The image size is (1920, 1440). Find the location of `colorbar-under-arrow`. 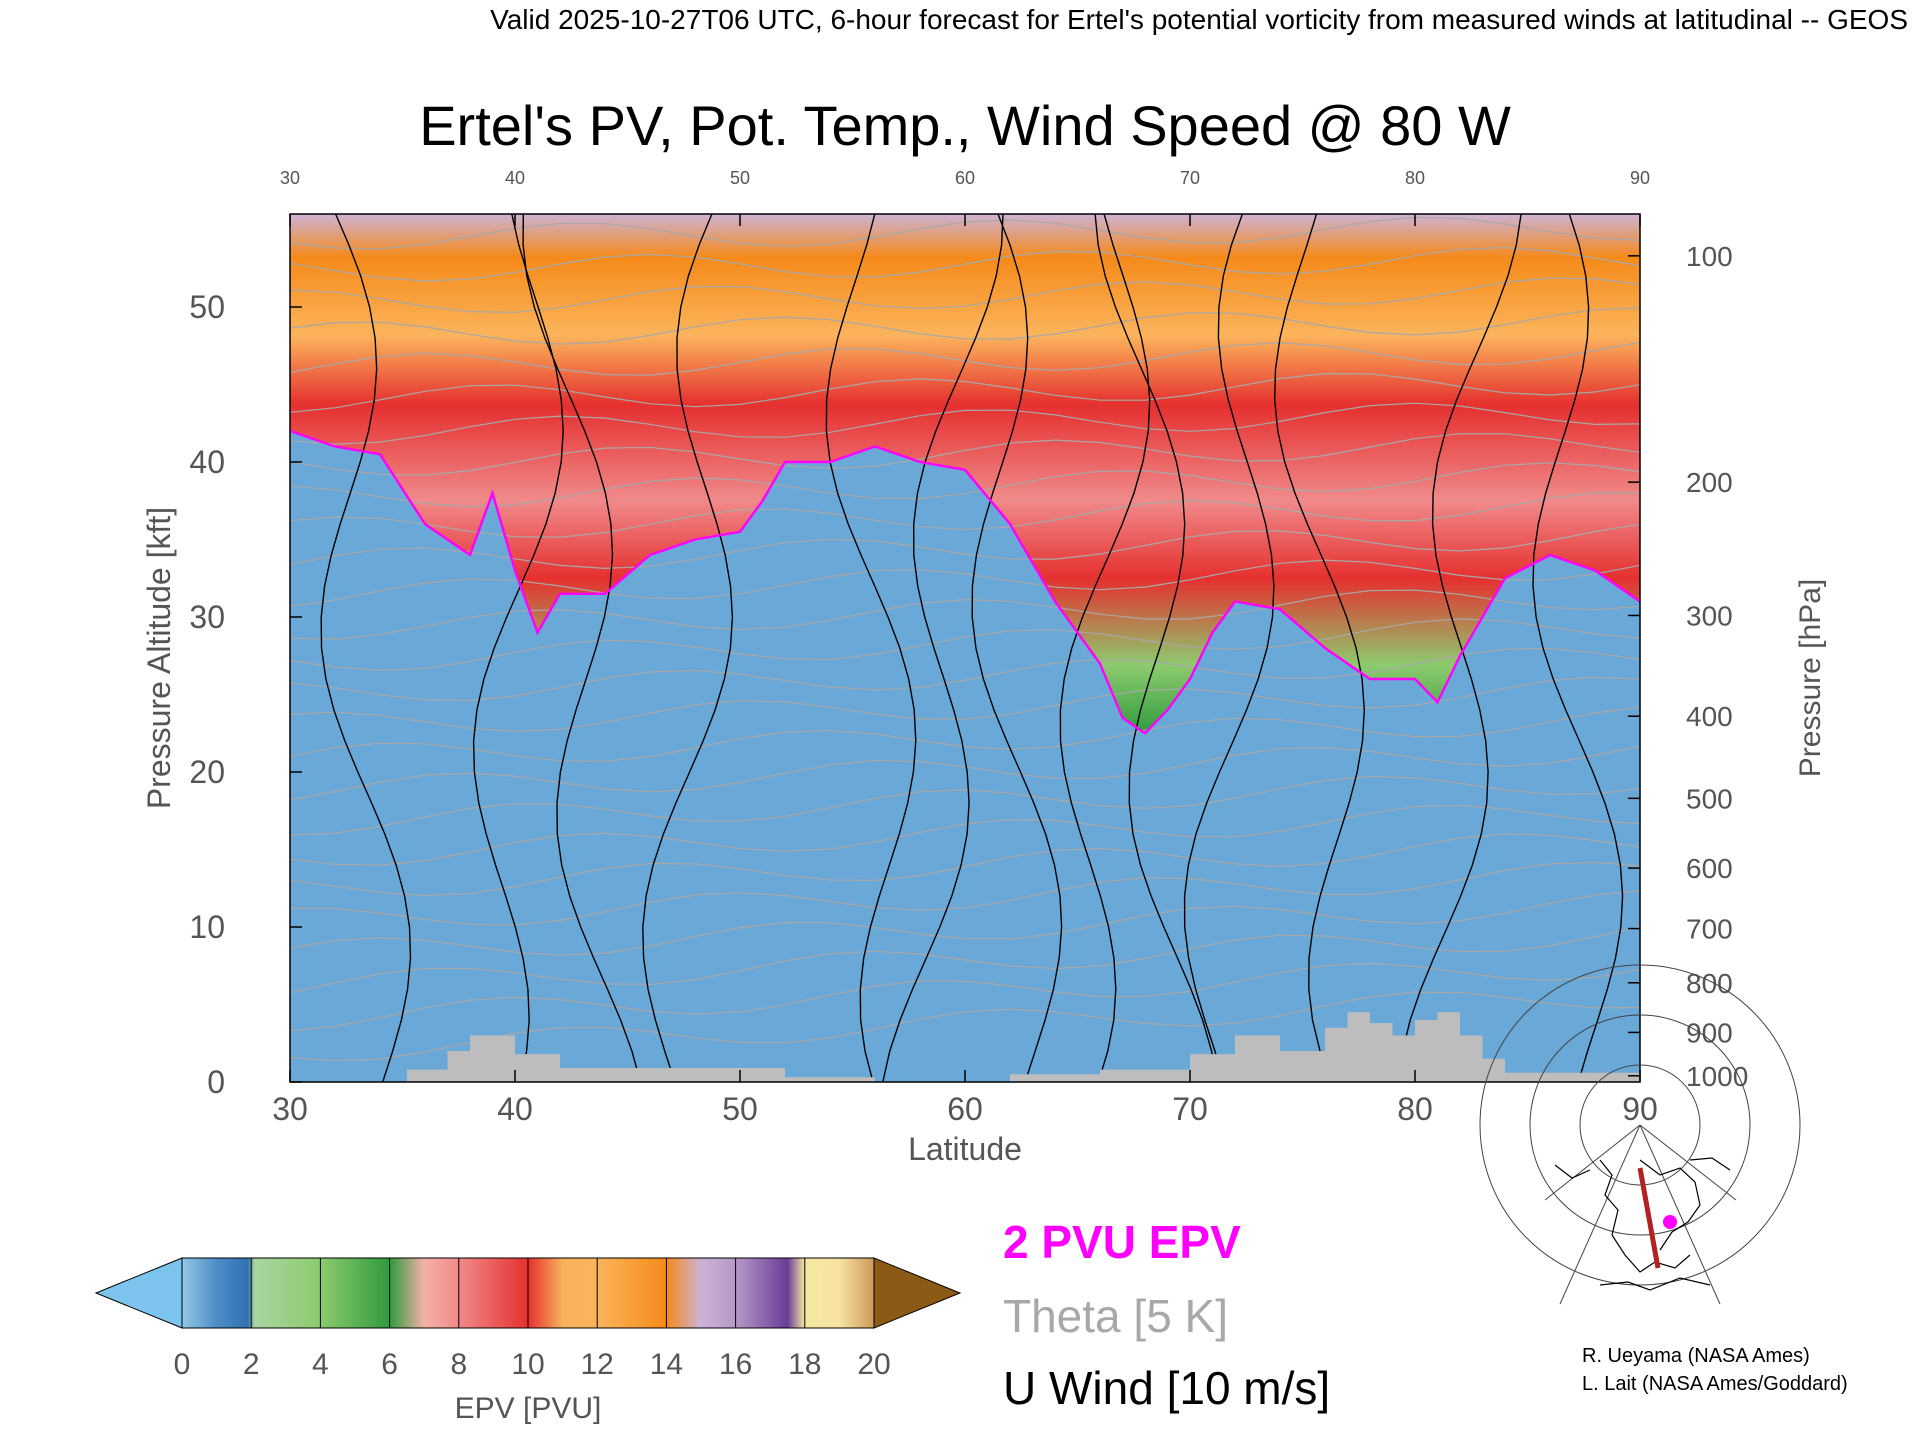

colorbar-under-arrow is located at coordinates (138, 1293).